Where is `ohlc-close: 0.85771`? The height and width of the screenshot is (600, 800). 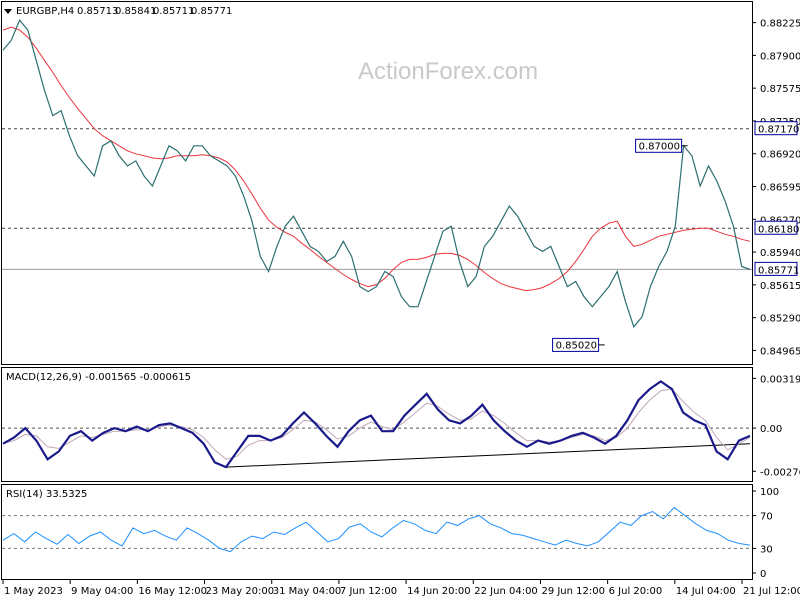 ohlc-close: 0.85771 is located at coordinates (211, 11).